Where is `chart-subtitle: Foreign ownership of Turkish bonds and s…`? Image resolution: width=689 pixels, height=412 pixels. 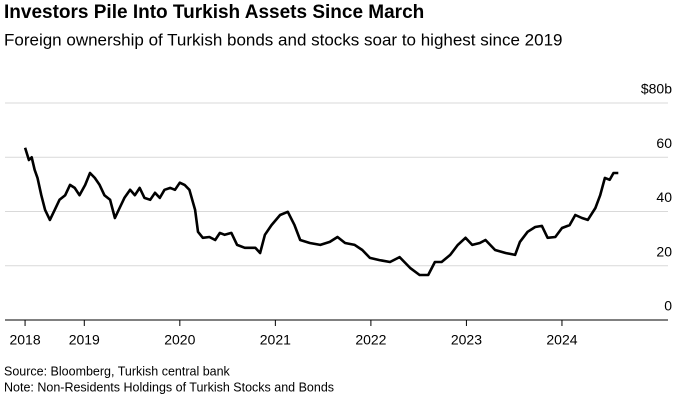
chart-subtitle: Foreign ownership of Turkish bonds and s… is located at coordinates (283, 39).